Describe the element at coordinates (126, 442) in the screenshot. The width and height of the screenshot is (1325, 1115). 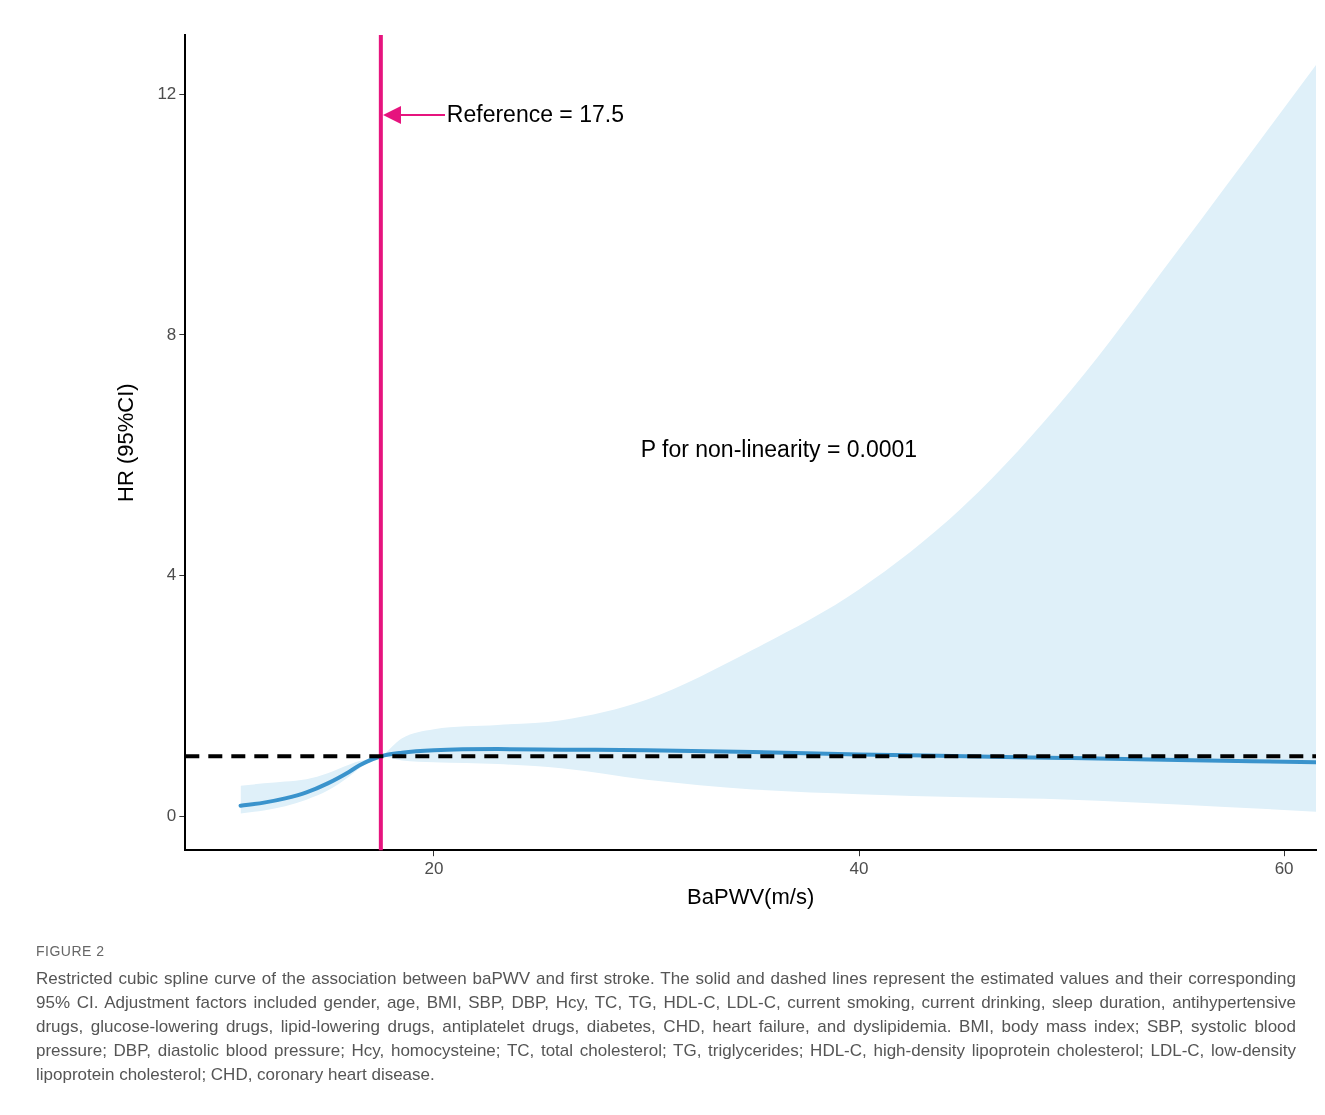
I see `y-axis-title: HR (95%CI)` at that location.